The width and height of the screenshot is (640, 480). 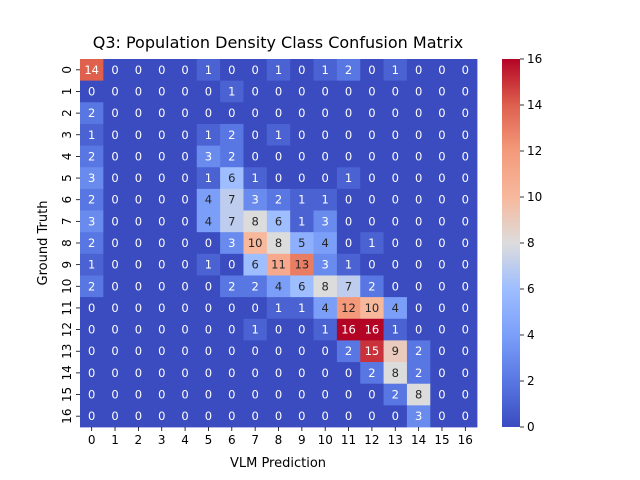 What do you see at coordinates (232, 440) in the screenshot?
I see `x-tick-label: 6` at bounding box center [232, 440].